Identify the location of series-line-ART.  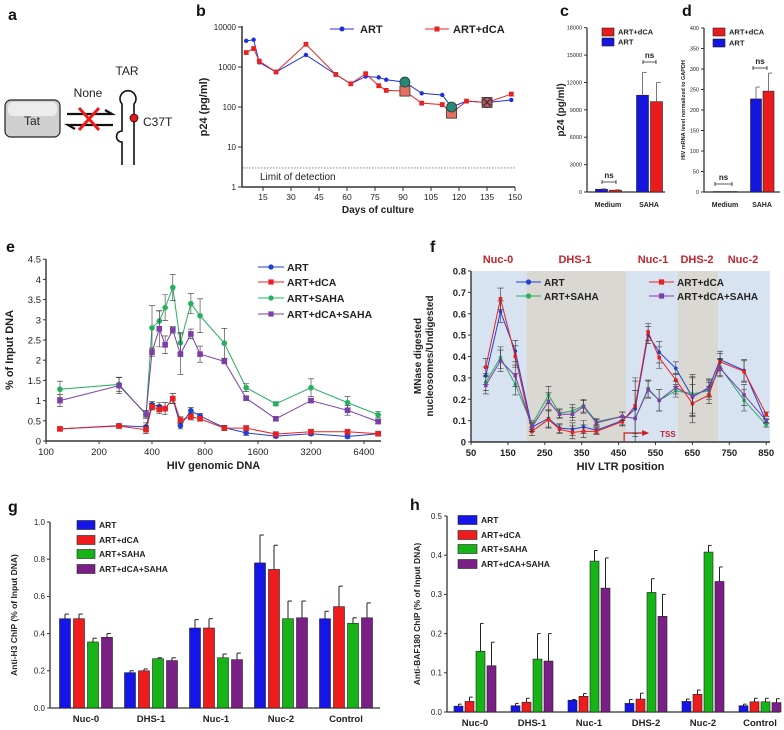
(219, 417).